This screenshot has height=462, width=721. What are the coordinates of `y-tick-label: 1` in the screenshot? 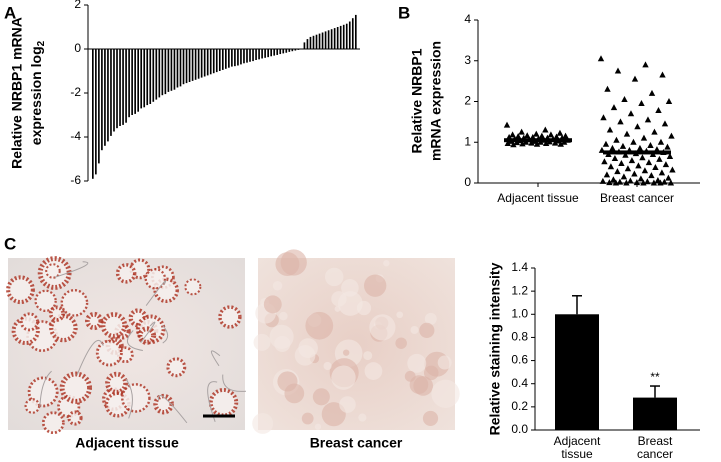 It's located at (467, 141).